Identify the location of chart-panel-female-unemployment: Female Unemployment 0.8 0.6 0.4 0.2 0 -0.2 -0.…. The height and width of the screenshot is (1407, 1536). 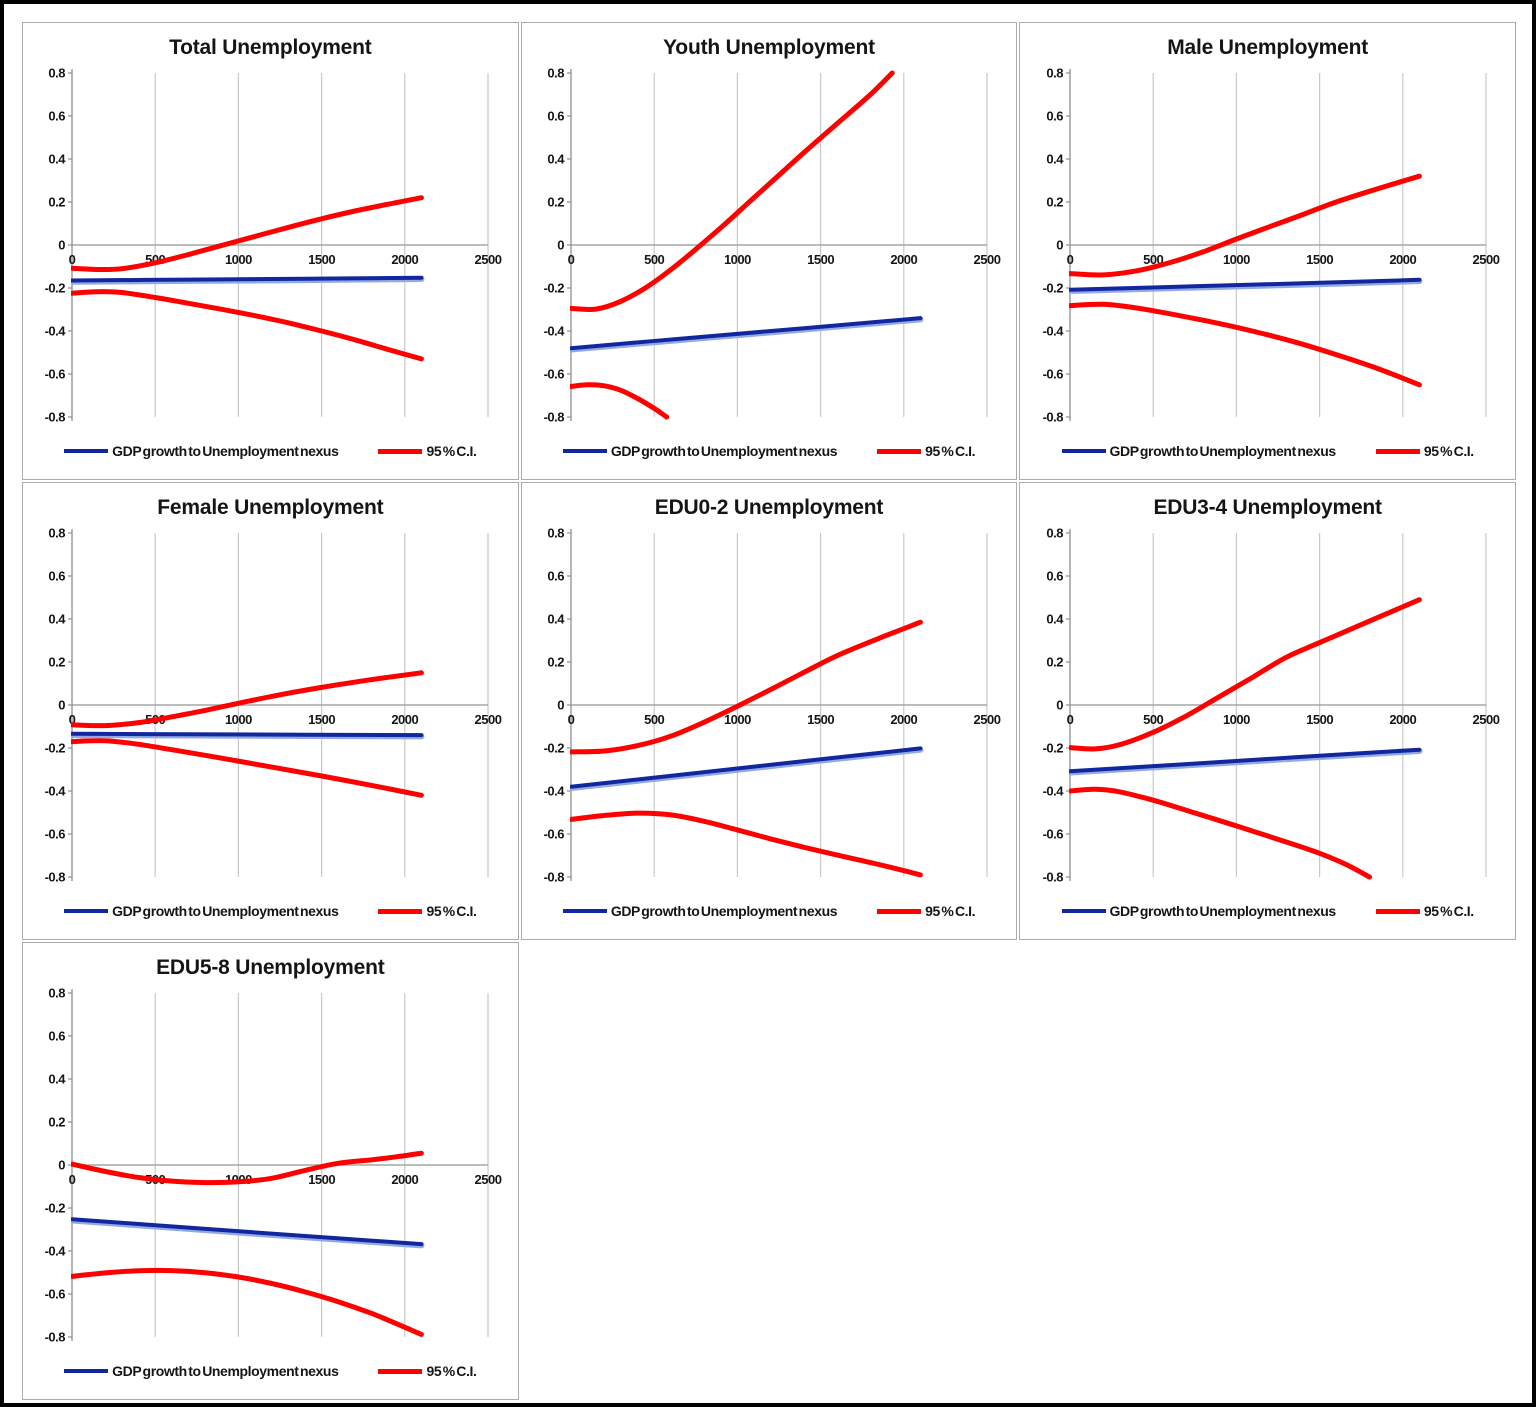
(270, 711).